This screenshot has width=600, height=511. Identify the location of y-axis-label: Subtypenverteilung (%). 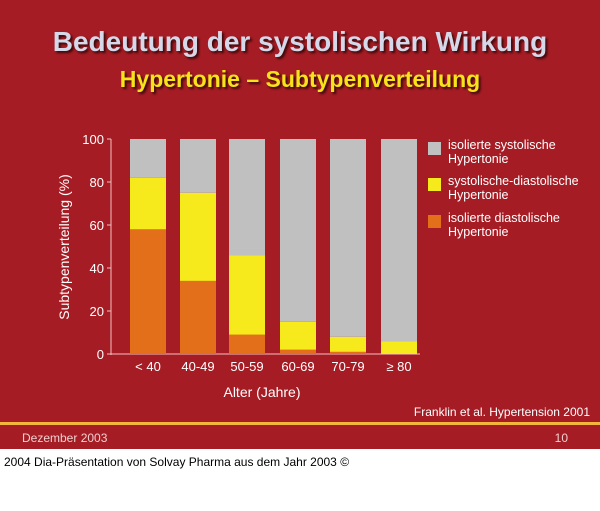
(64, 247).